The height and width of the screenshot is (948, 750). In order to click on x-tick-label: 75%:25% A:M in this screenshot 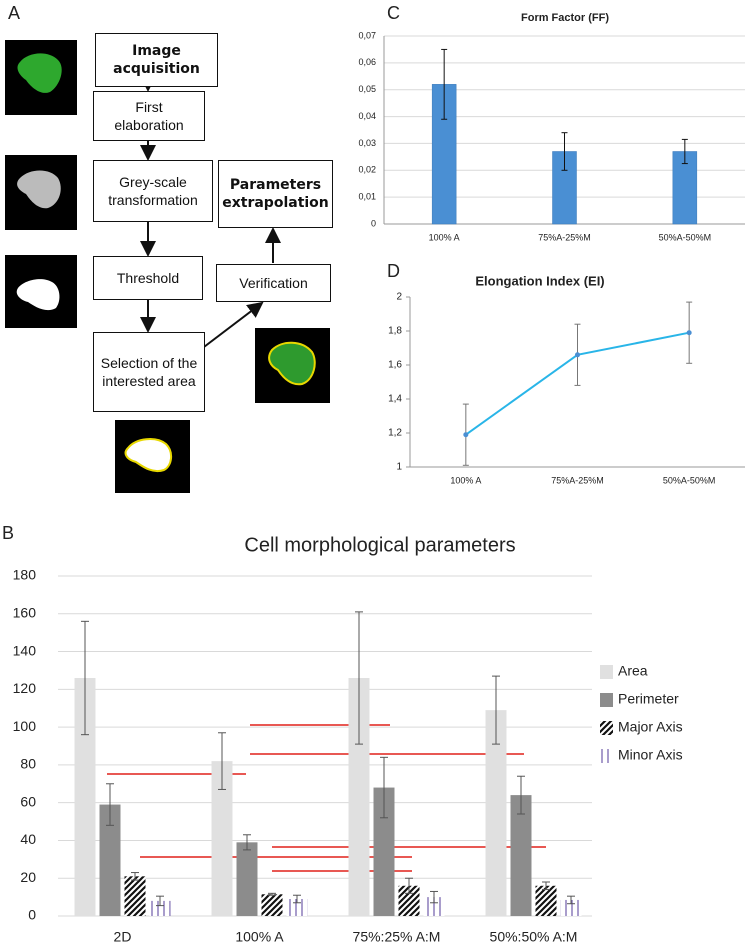, I will do `click(397, 937)`.